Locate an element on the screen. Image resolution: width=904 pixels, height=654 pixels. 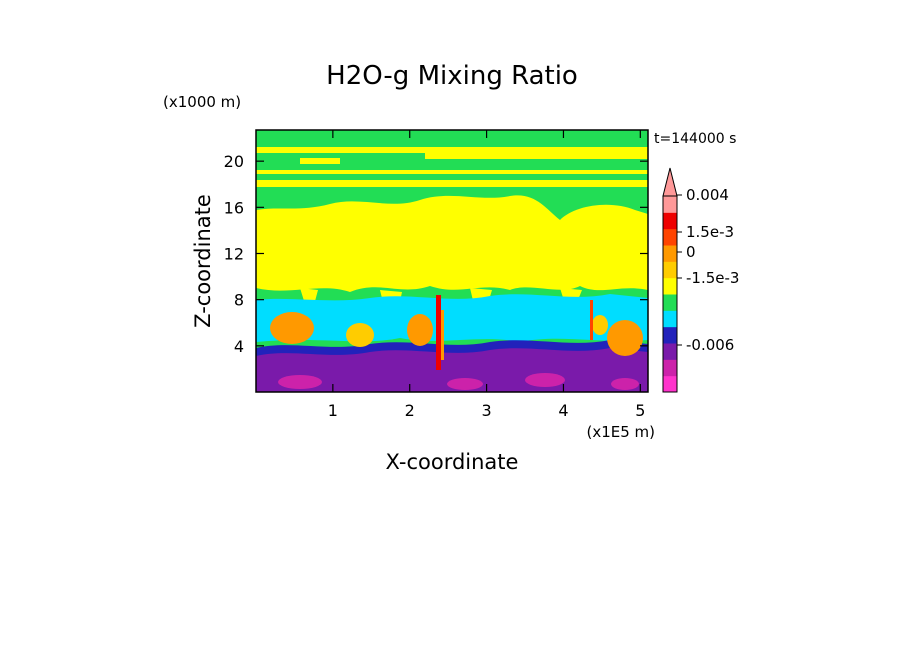
colorbar-frame is located at coordinates (670, 294).